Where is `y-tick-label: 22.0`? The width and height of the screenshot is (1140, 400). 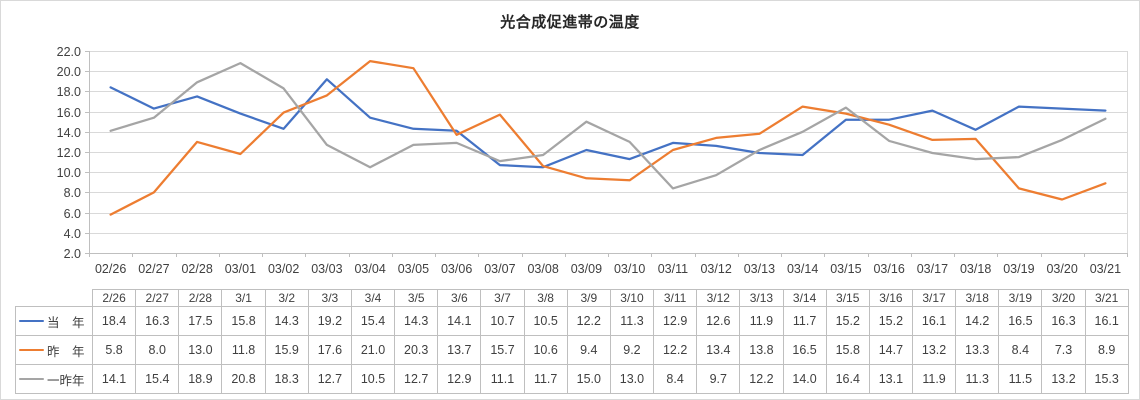 y-tick-label: 22.0 is located at coordinates (69, 52).